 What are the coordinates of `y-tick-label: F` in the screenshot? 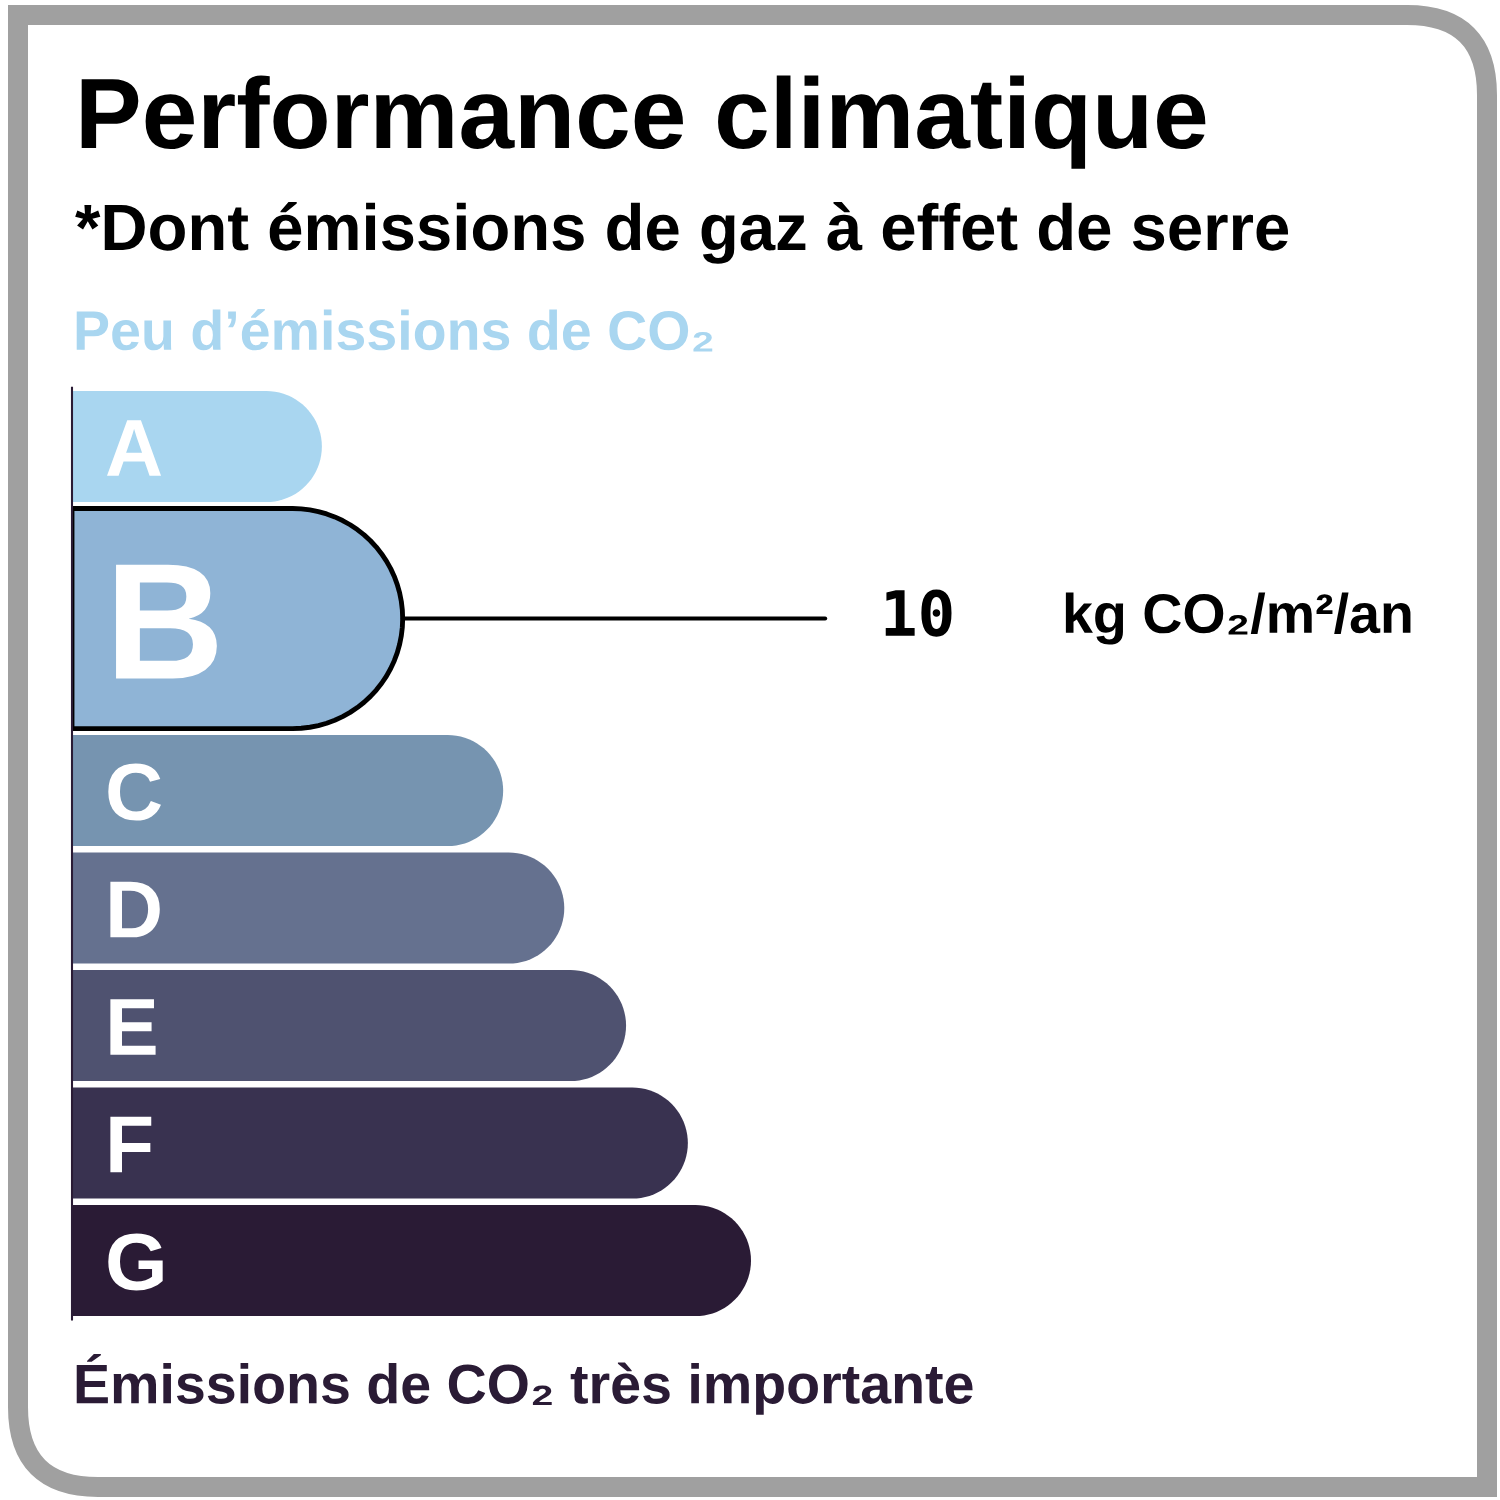 It's located at (131, 1144).